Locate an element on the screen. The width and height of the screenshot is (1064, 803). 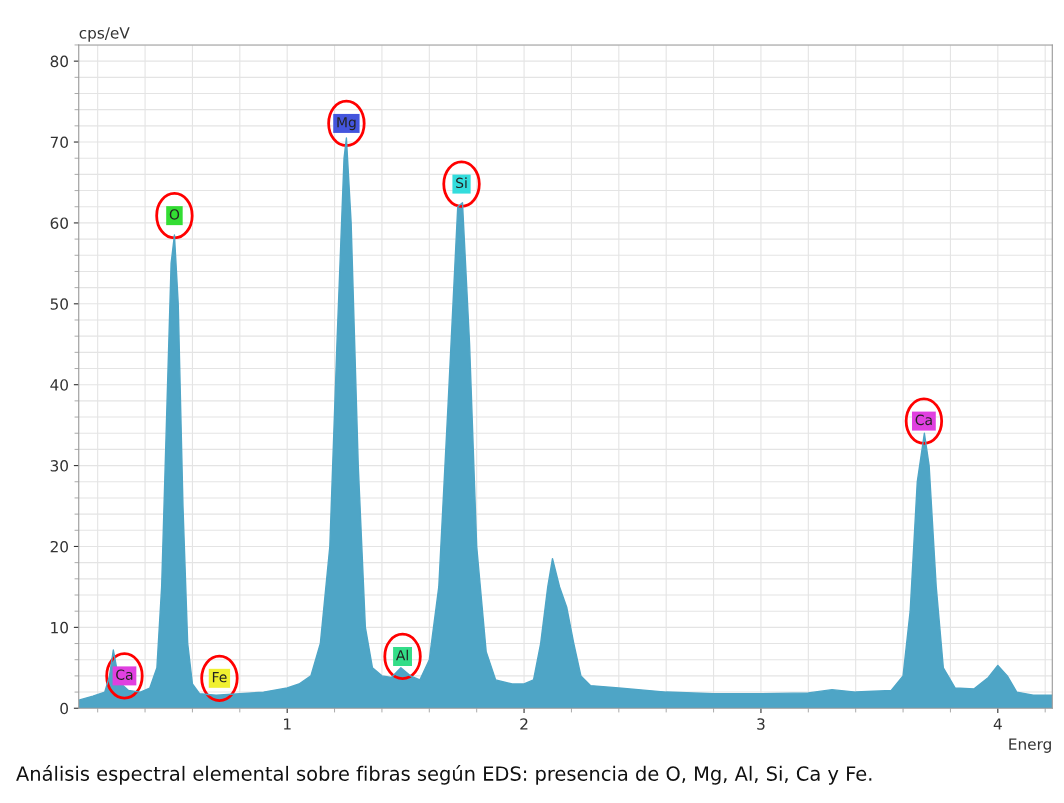
y-tick-label: 60 is located at coordinates (59, 223).